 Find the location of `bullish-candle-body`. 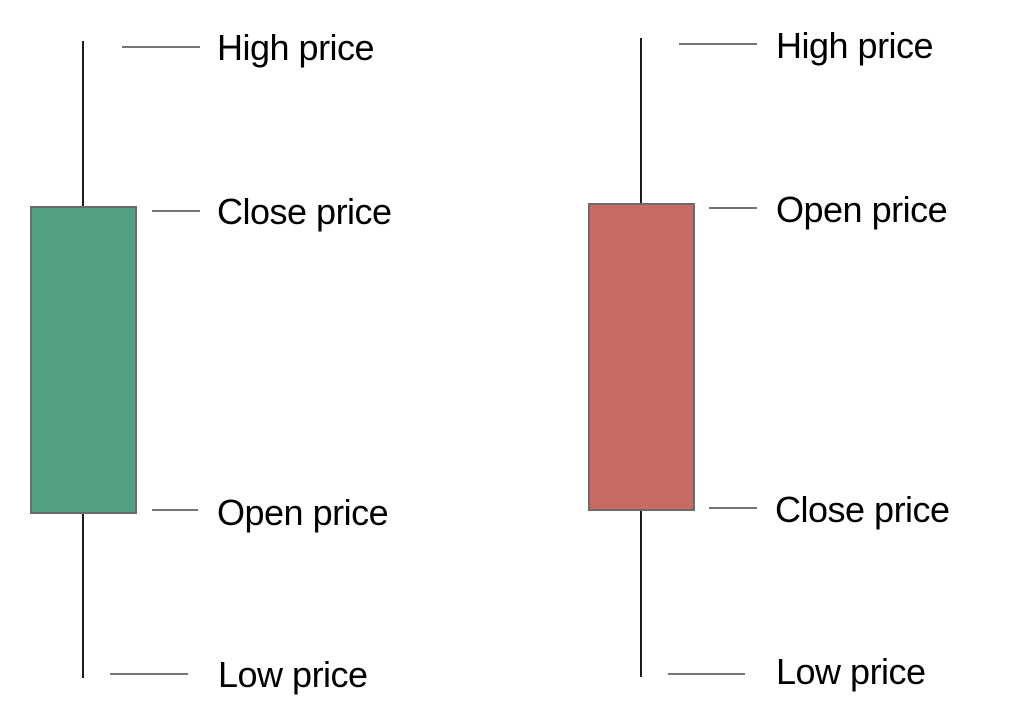

bullish-candle-body is located at coordinates (83, 360).